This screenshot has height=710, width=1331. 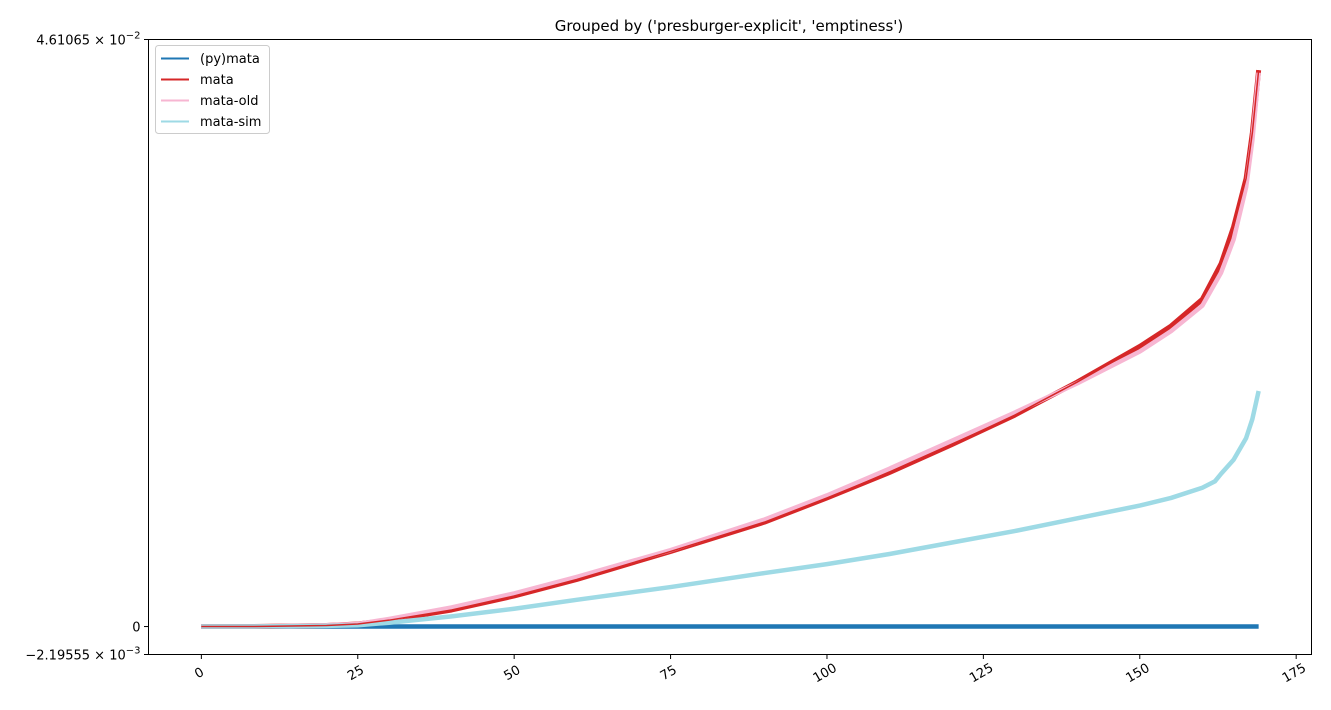 What do you see at coordinates (136, 628) in the screenshot?
I see `y-tick-label-1: 0` at bounding box center [136, 628].